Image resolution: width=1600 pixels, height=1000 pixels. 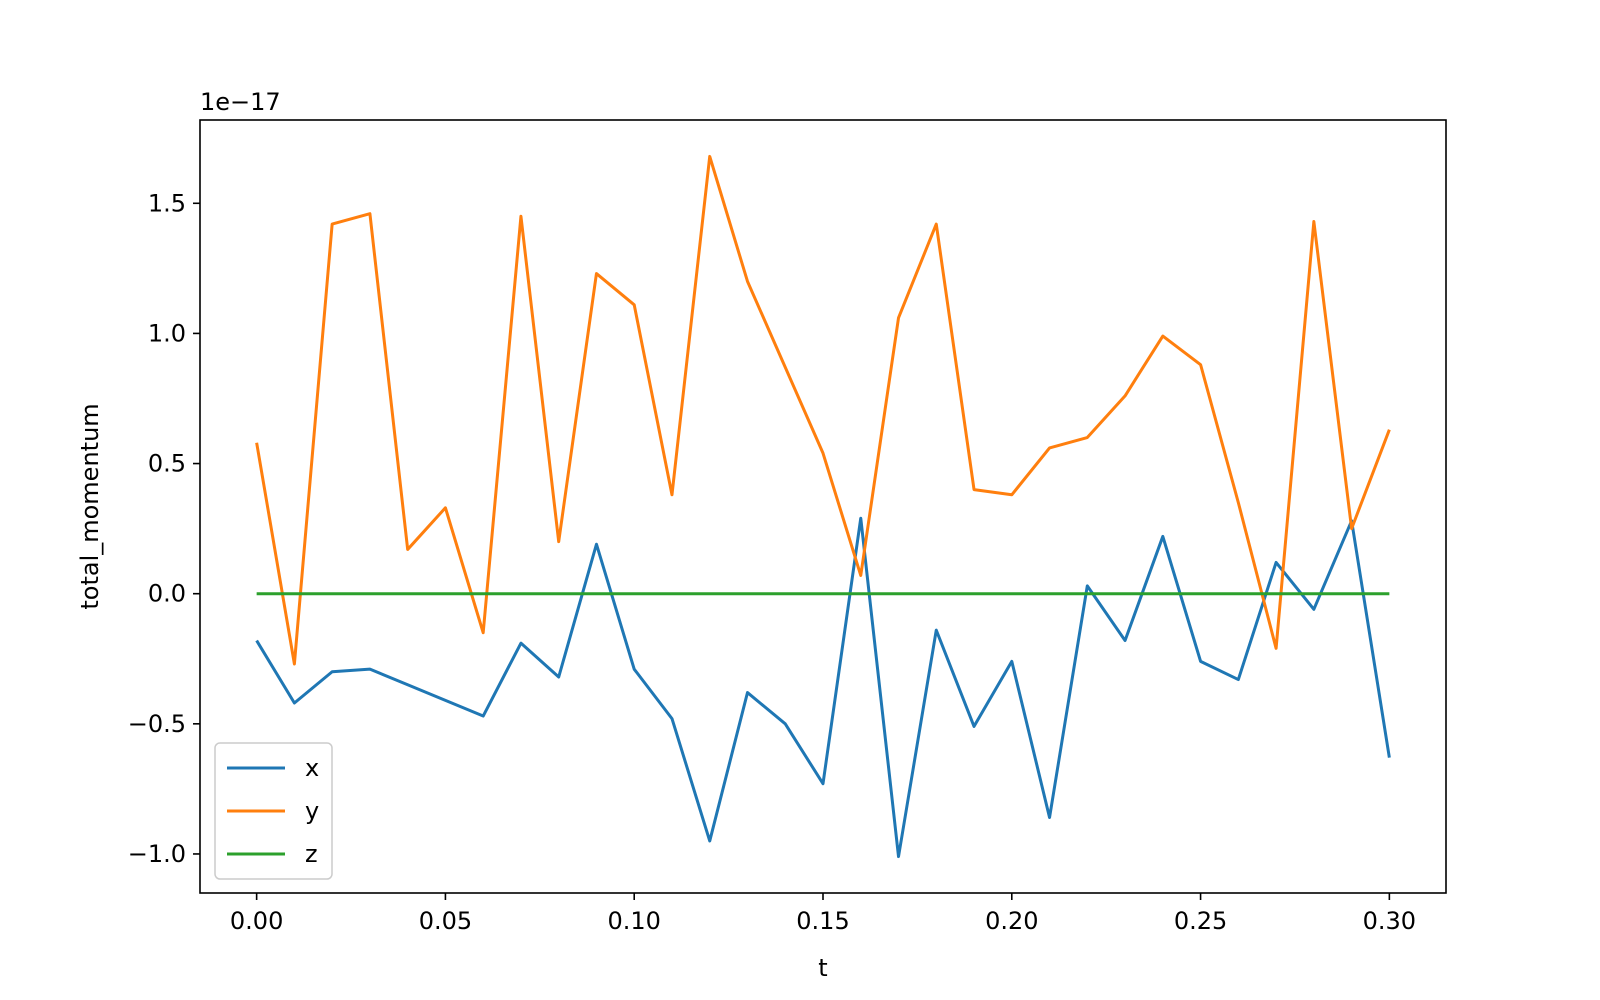 What do you see at coordinates (167, 464) in the screenshot?
I see `y-tick-label: 0.5` at bounding box center [167, 464].